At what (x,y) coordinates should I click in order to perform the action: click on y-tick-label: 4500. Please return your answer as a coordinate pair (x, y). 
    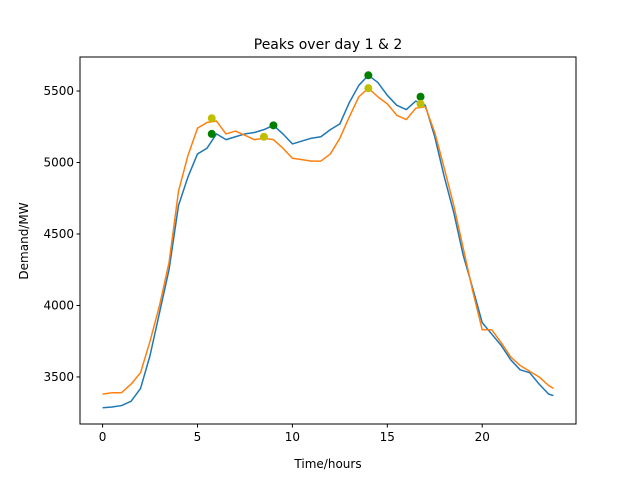
    Looking at the image, I should click on (58, 234).